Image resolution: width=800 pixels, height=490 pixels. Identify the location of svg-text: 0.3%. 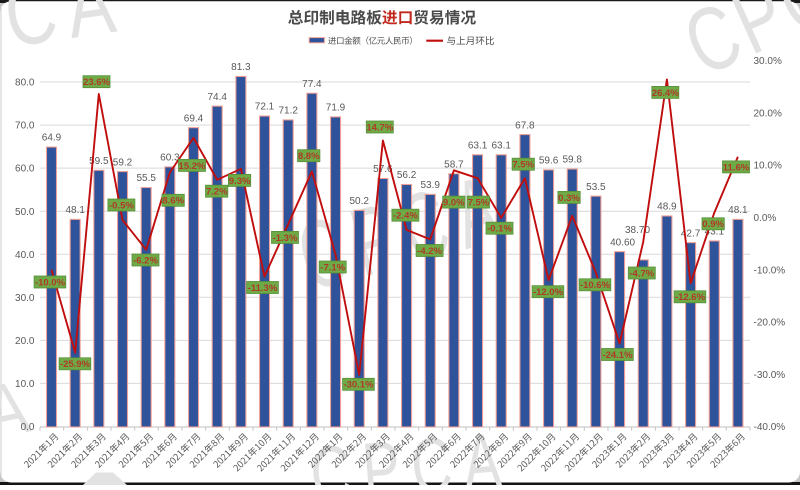
(569, 198).